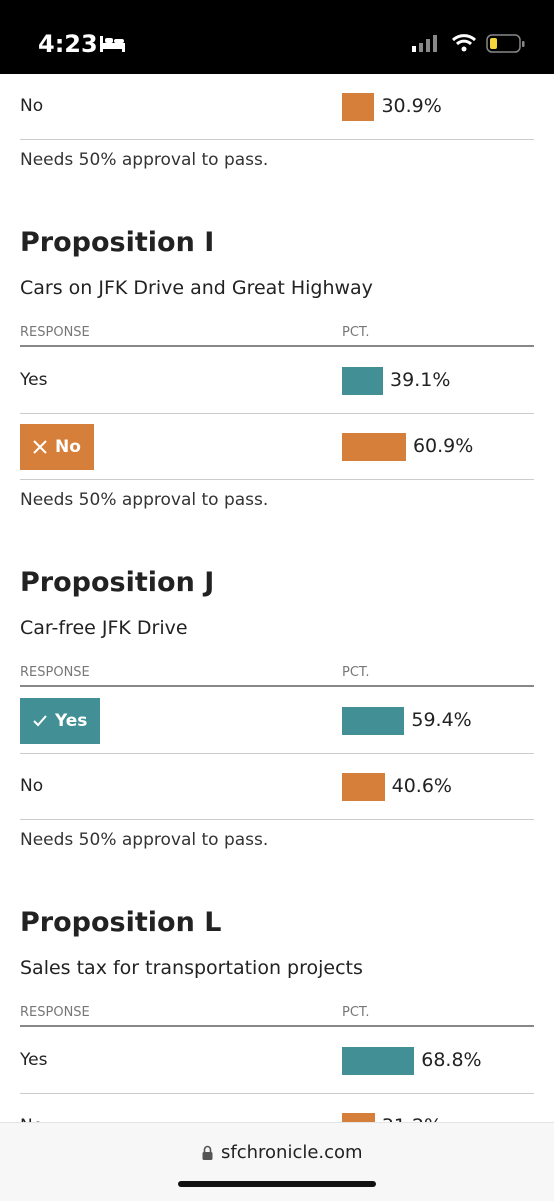 Image resolution: width=554 pixels, height=1201 pixels. What do you see at coordinates (40, 447) in the screenshot?
I see `x-icon` at bounding box center [40, 447].